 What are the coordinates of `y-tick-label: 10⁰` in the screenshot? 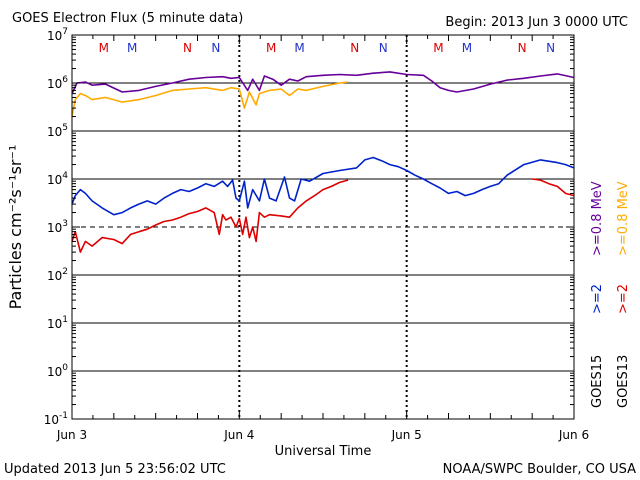 It's located at (57, 371).